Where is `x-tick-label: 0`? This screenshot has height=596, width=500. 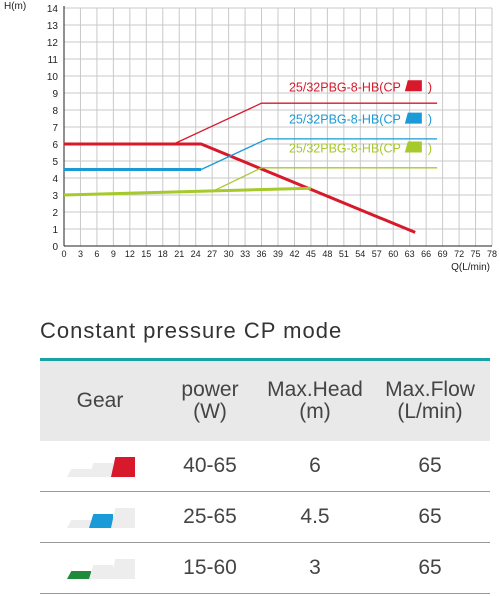
x-tick-label: 0 is located at coordinates (63, 254).